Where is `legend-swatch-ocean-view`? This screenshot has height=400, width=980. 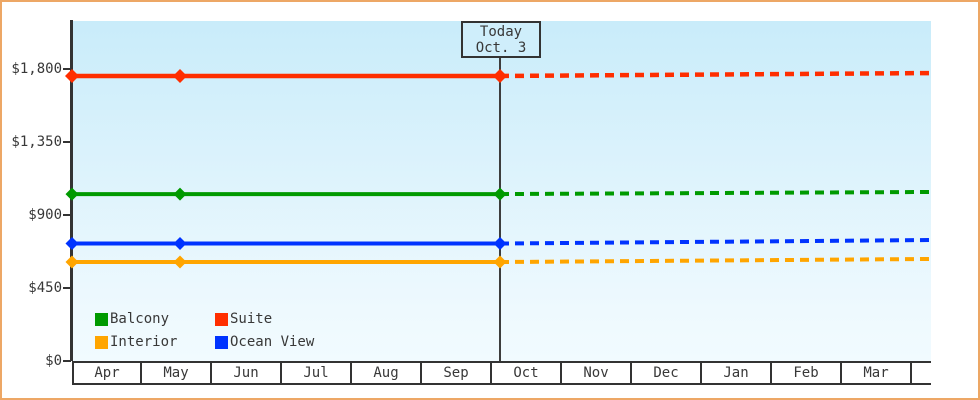 legend-swatch-ocean-view is located at coordinates (221, 342).